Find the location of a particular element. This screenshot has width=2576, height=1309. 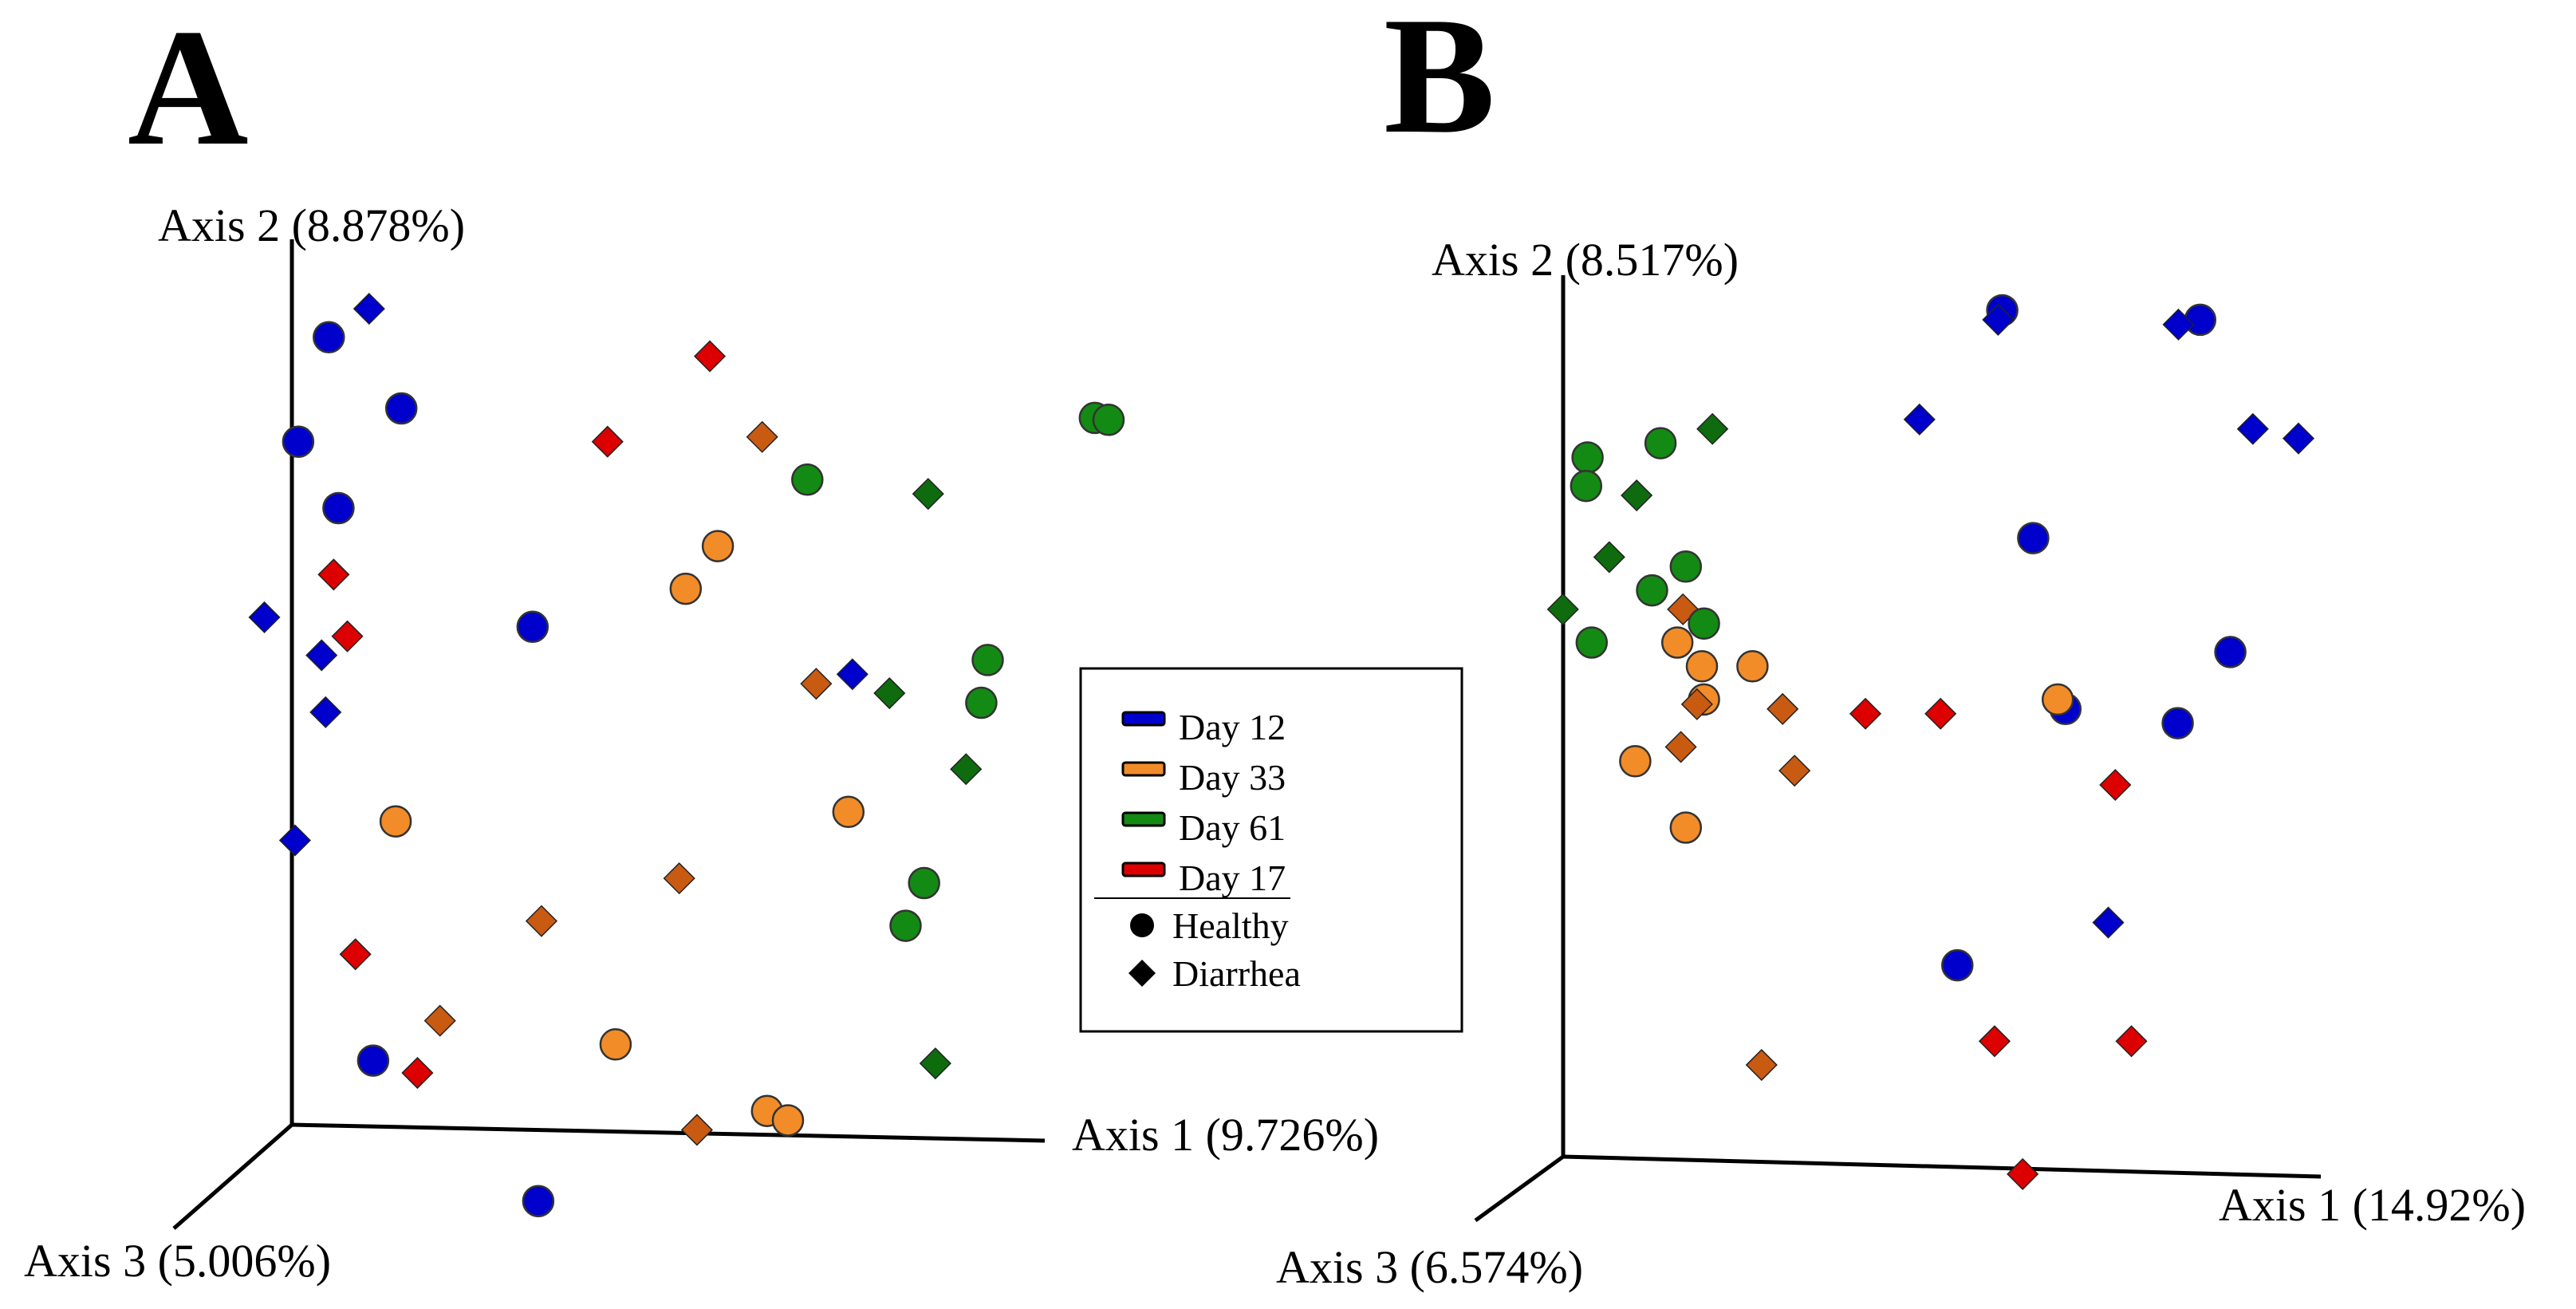

legend-marker-circle is located at coordinates (1142, 925).